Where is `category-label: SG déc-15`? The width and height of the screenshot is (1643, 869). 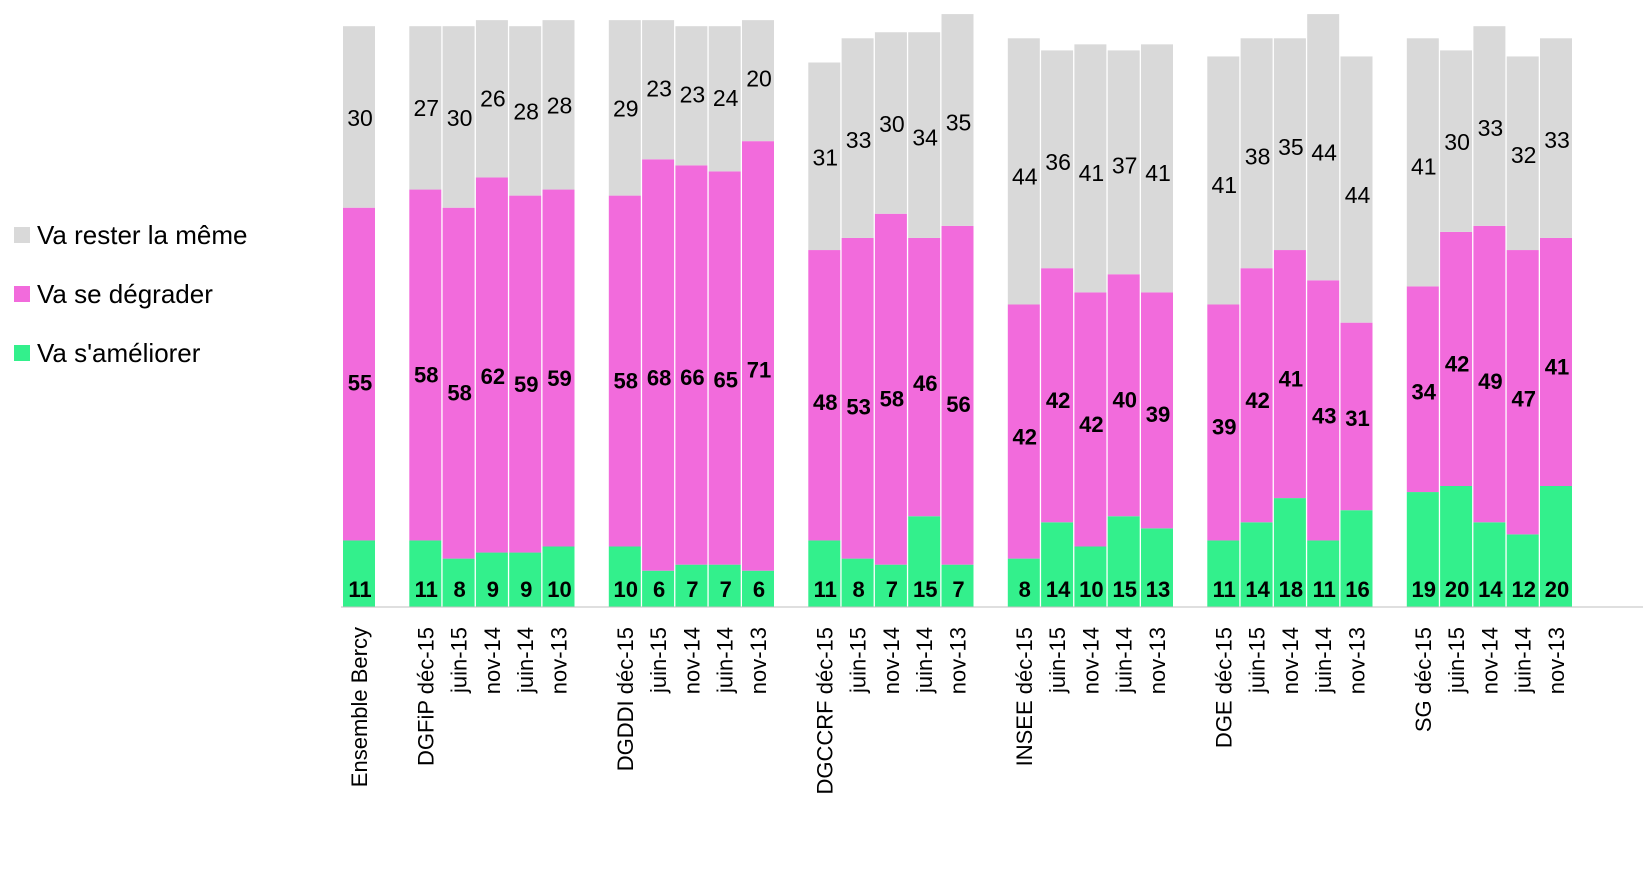 category-label: SG déc-15 is located at coordinates (1423, 679).